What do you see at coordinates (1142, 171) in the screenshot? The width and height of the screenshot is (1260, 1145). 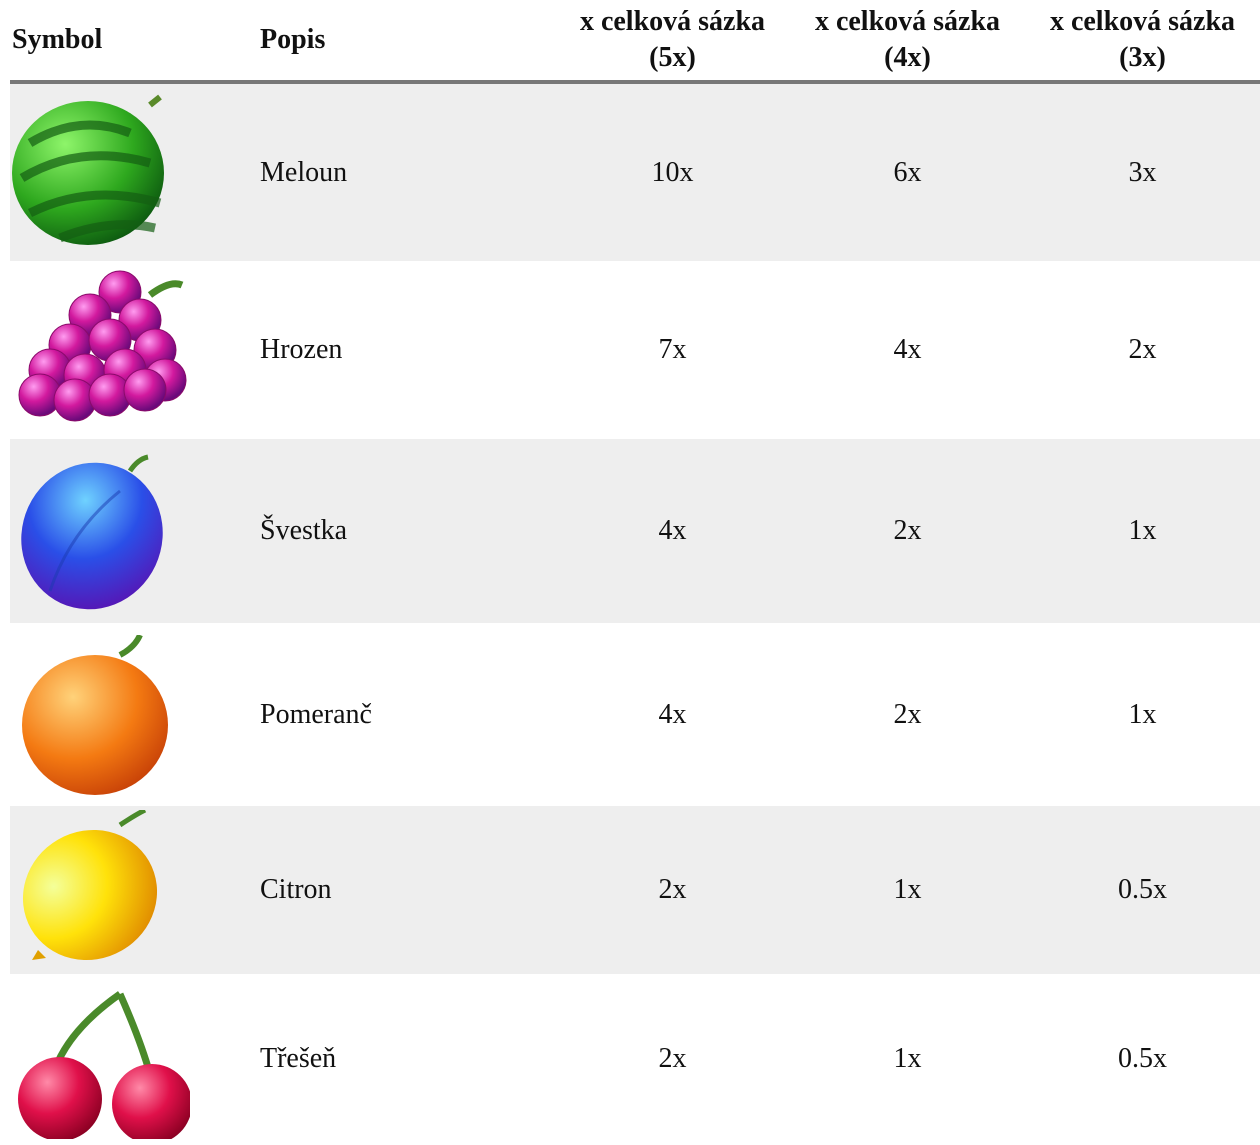 I see `payout-cell: 3x` at bounding box center [1142, 171].